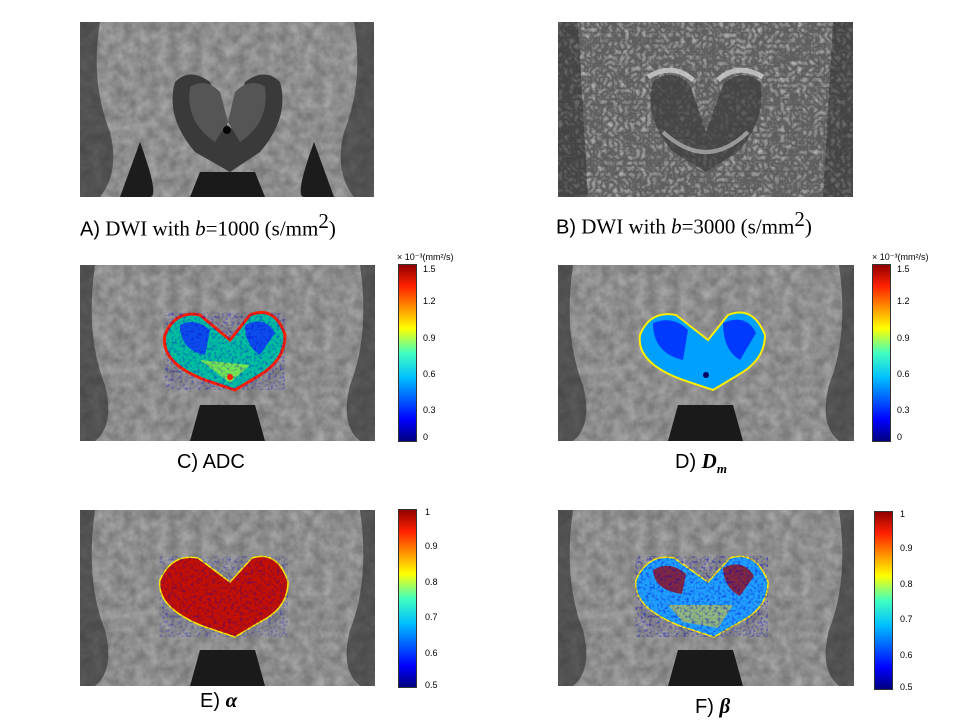 This screenshot has width=960, height=720. Describe the element at coordinates (425, 257) in the screenshot. I see `colorbar-c-unit: × 10⁻³(mm²/s)` at that location.